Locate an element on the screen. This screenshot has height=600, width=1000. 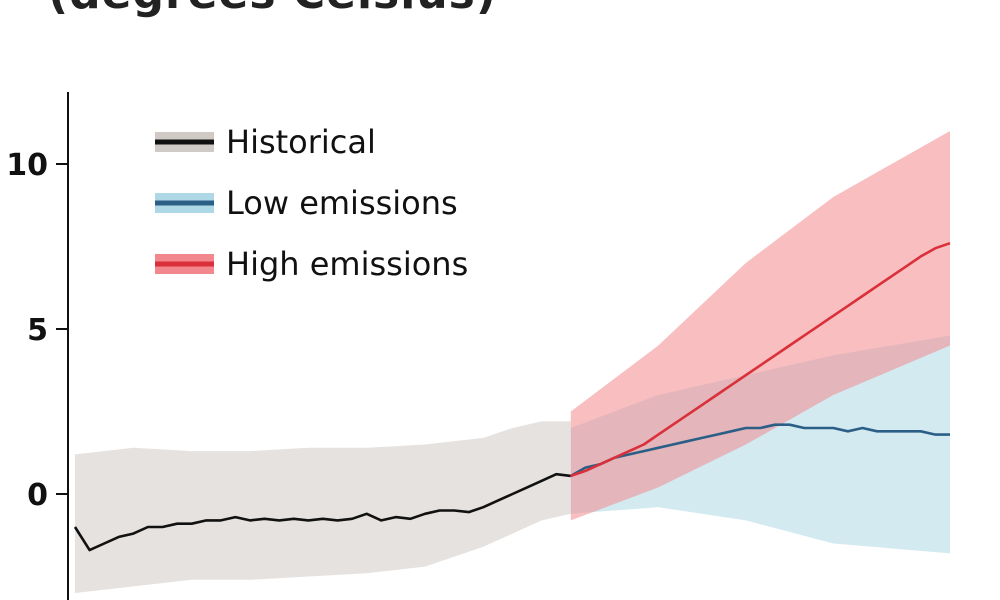
series-line-low-emissions is located at coordinates (760, 450).